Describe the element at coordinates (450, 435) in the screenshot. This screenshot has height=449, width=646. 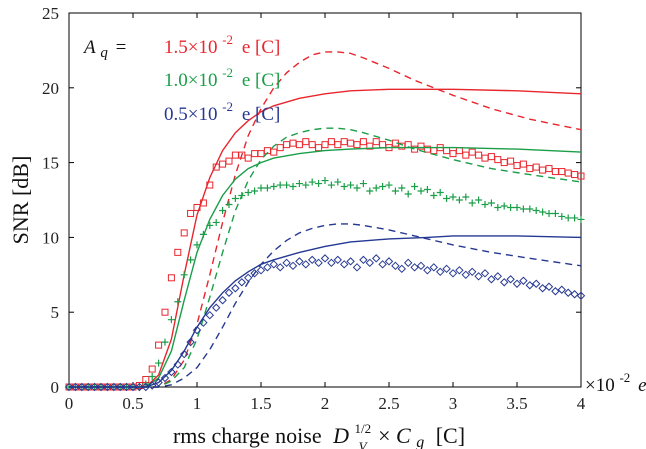
I see `x-axis-label-unit: [C]` at that location.